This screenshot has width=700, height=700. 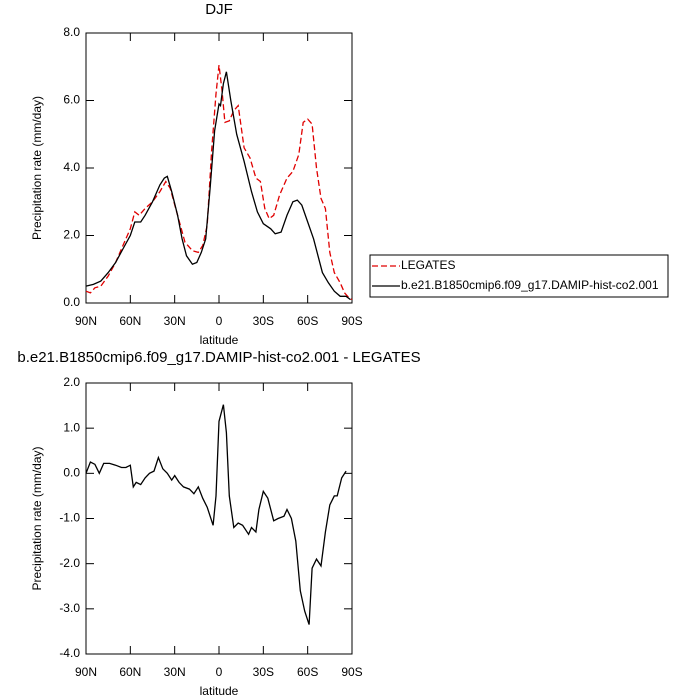 I want to click on y-tick-label: -1.0, so click(x=69, y=518).